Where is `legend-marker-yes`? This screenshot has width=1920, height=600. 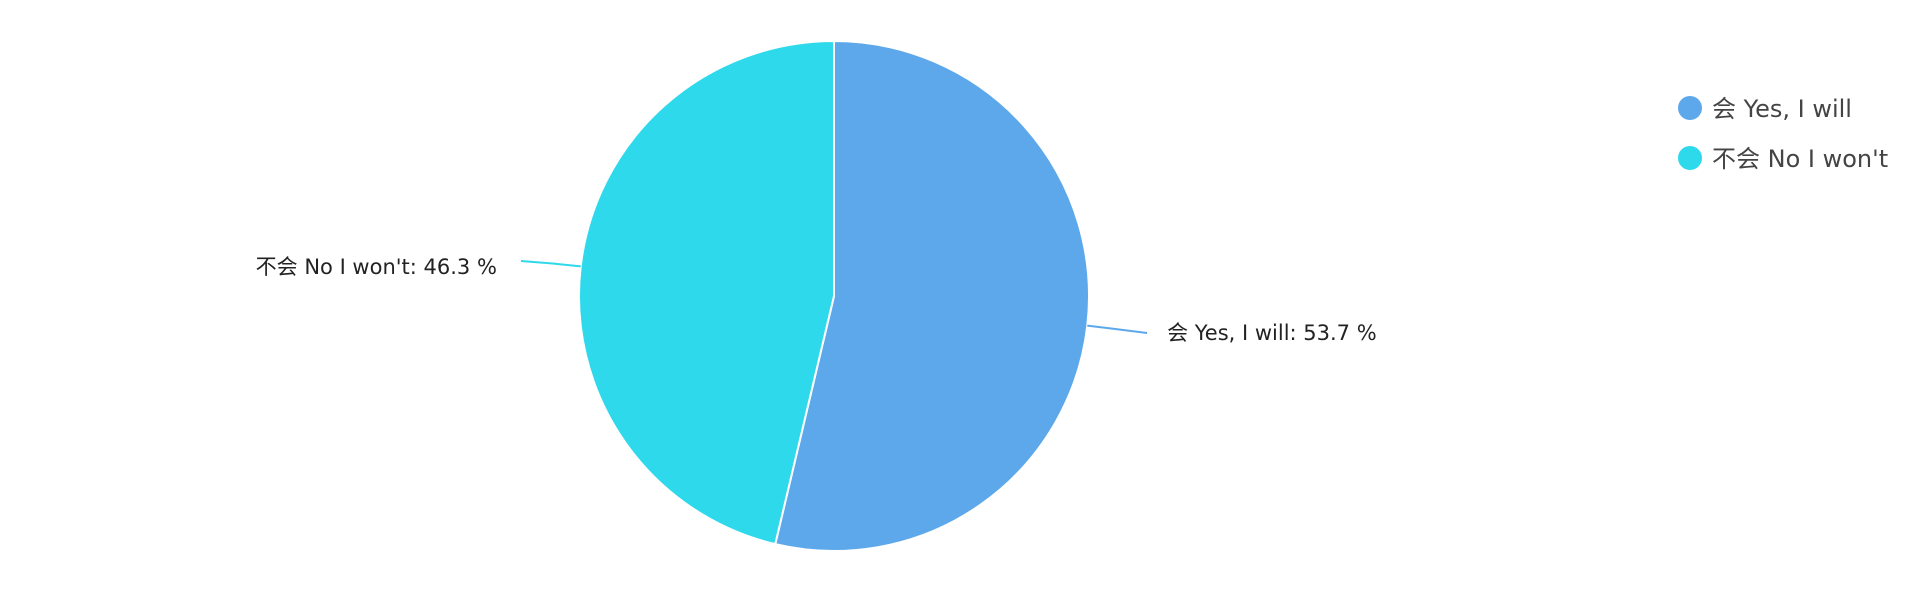 legend-marker-yes is located at coordinates (1690, 108).